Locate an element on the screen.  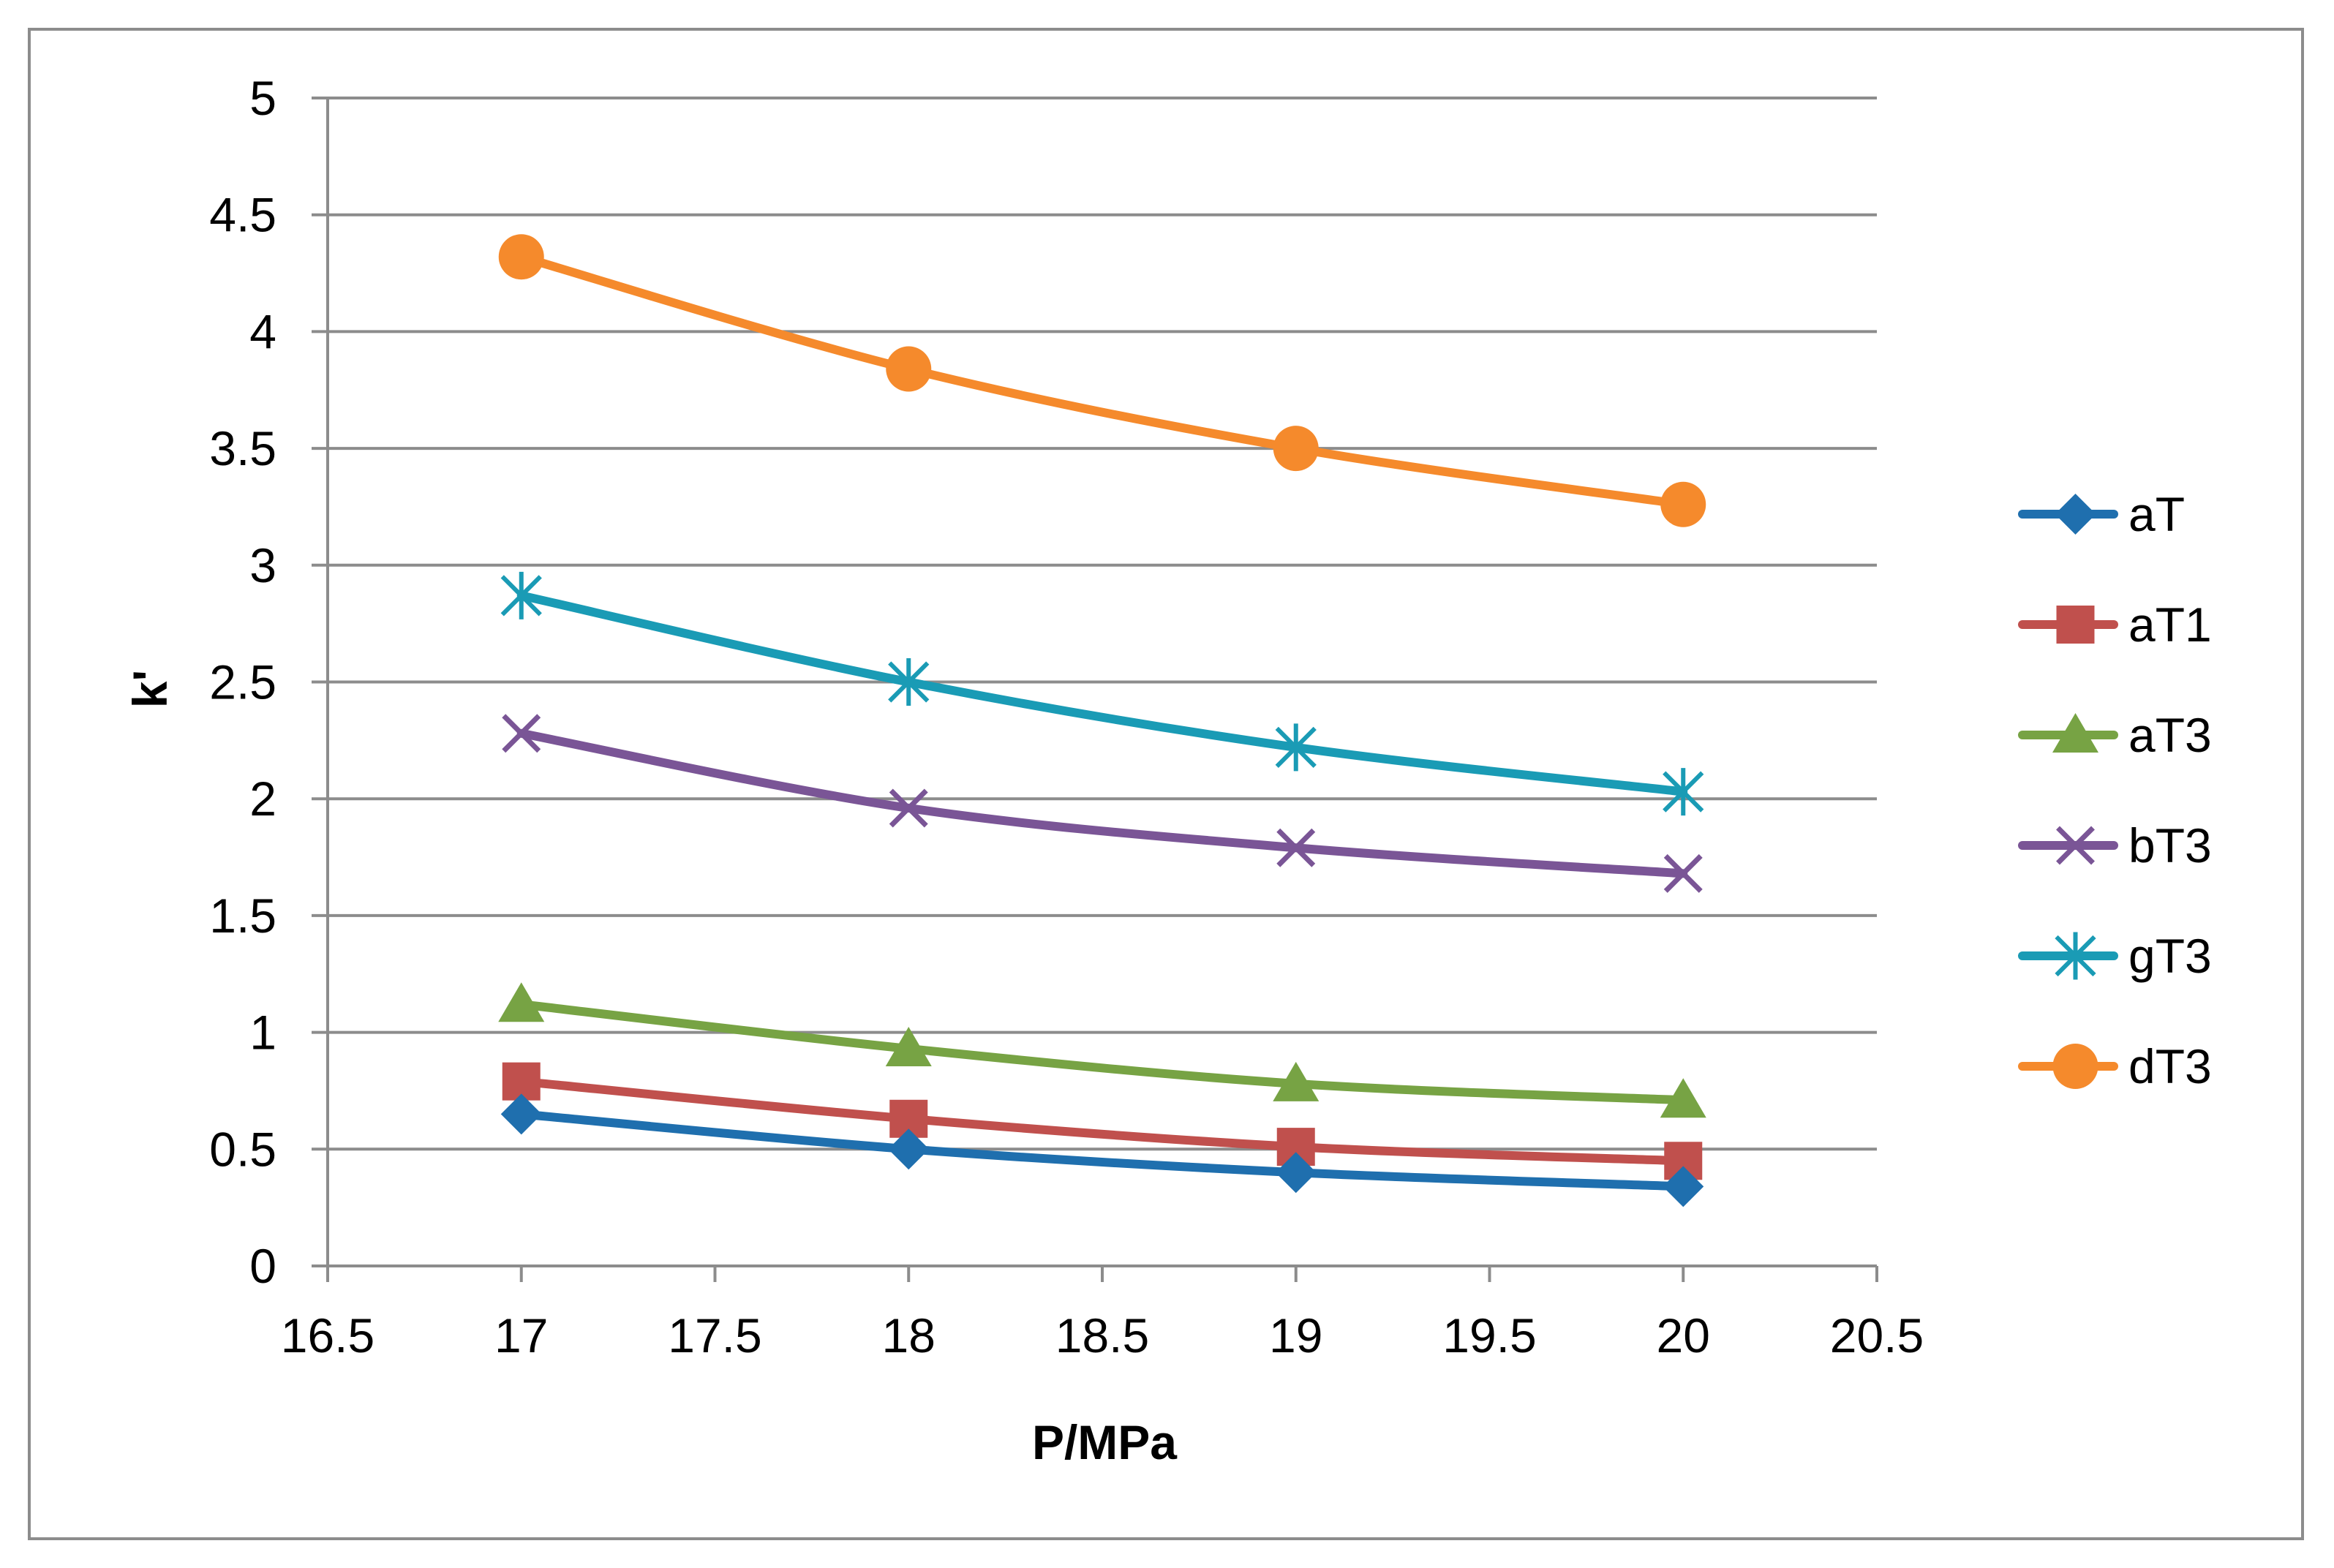
series-line-aT3 is located at coordinates (1102, 1052).